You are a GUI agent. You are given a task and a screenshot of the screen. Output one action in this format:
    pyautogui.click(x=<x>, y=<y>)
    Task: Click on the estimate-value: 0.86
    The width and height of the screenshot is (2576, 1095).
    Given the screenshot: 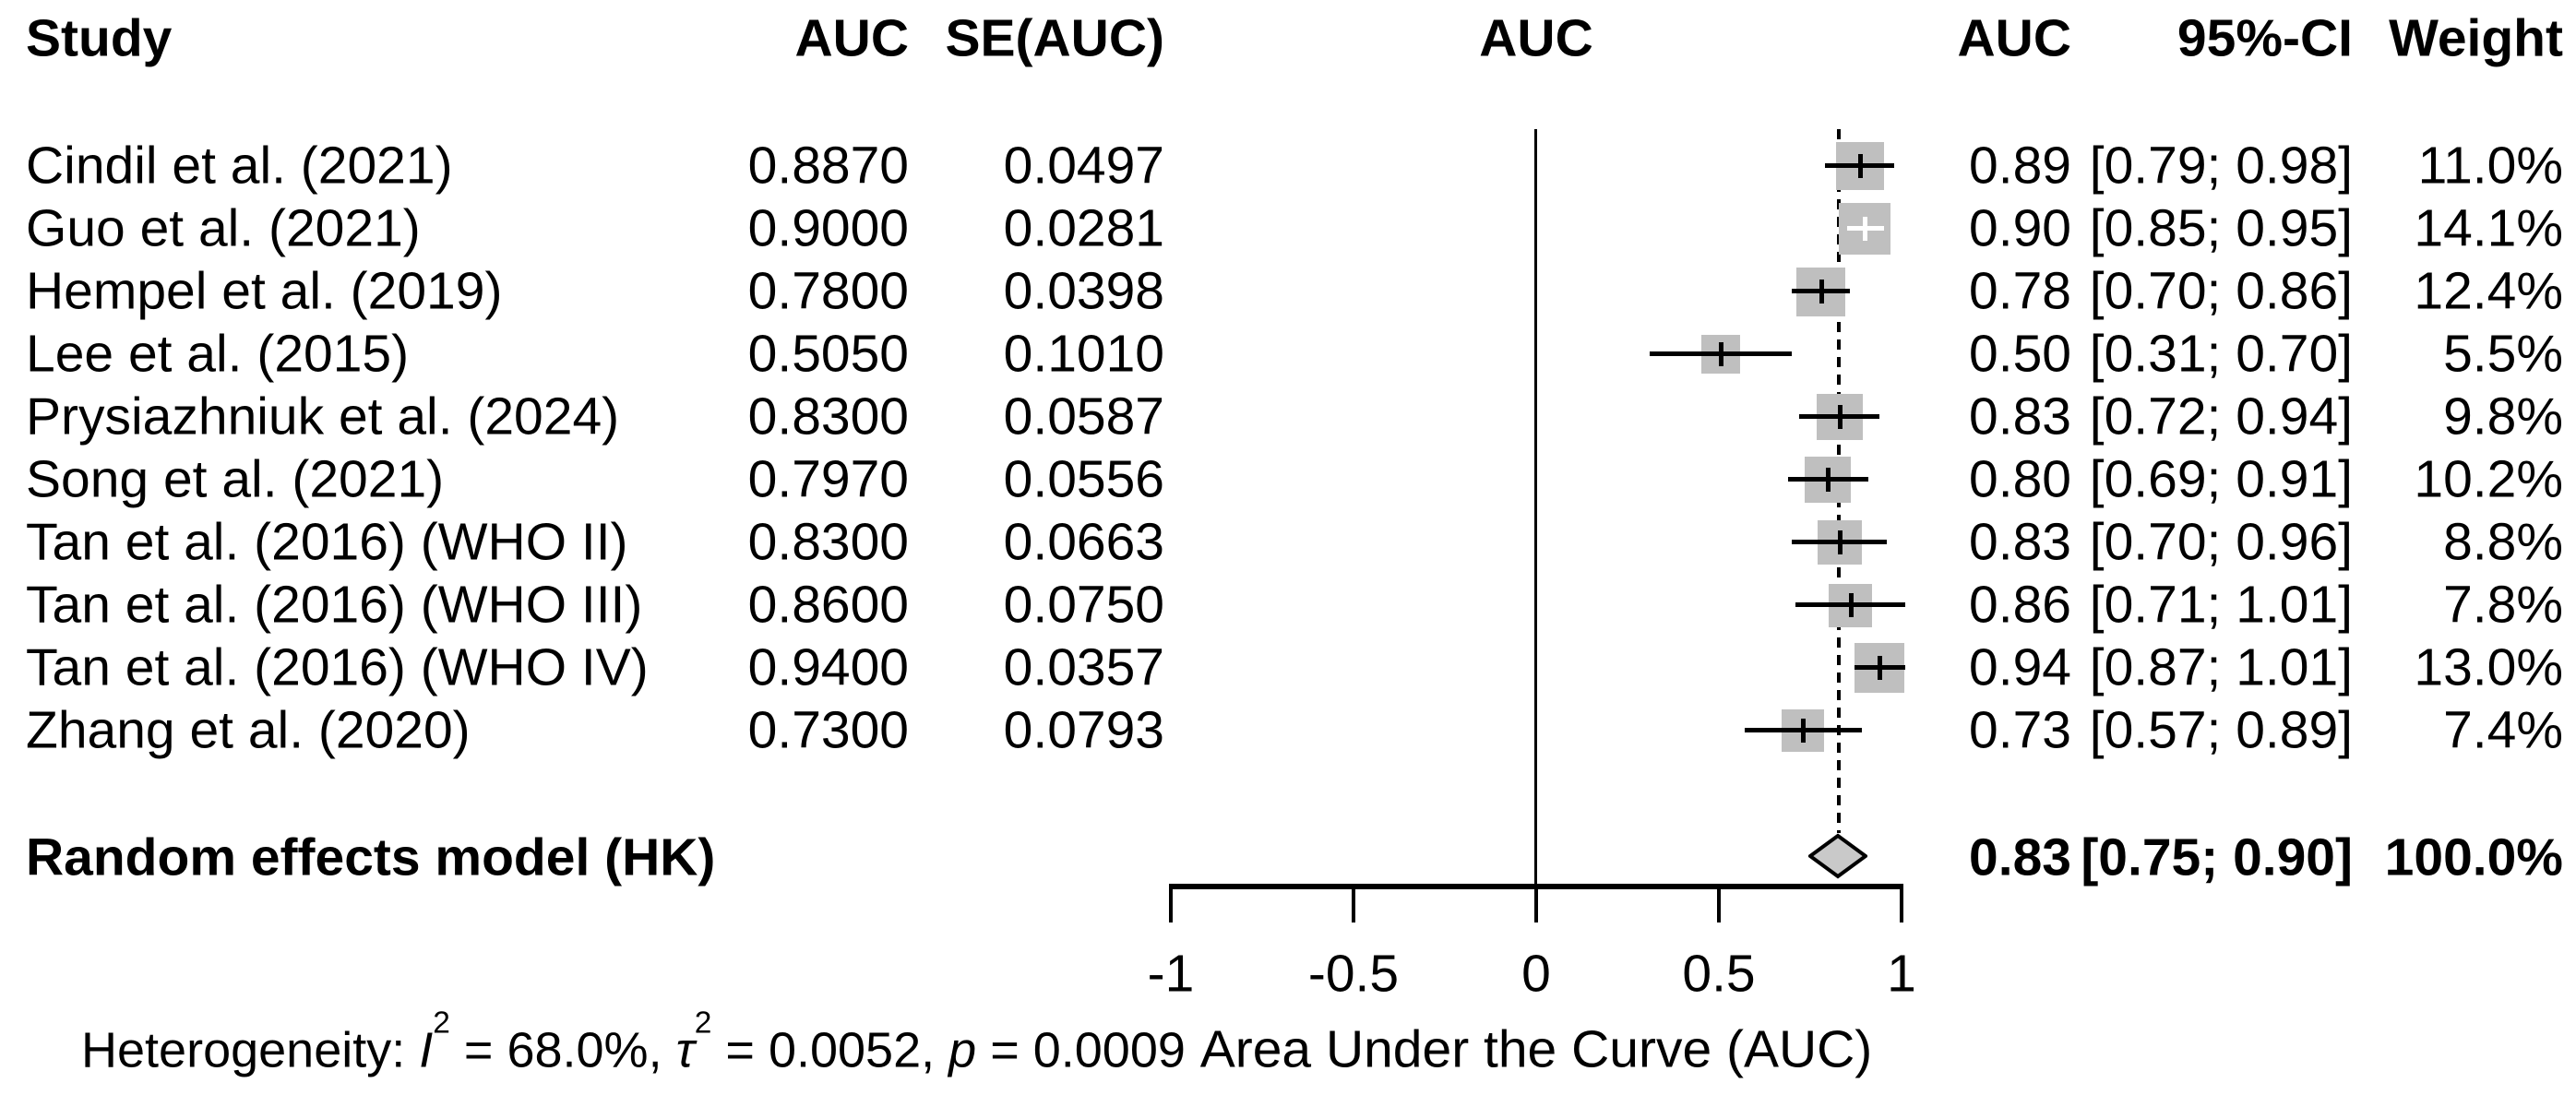 What is the action you would take?
    pyautogui.click(x=2020, y=605)
    